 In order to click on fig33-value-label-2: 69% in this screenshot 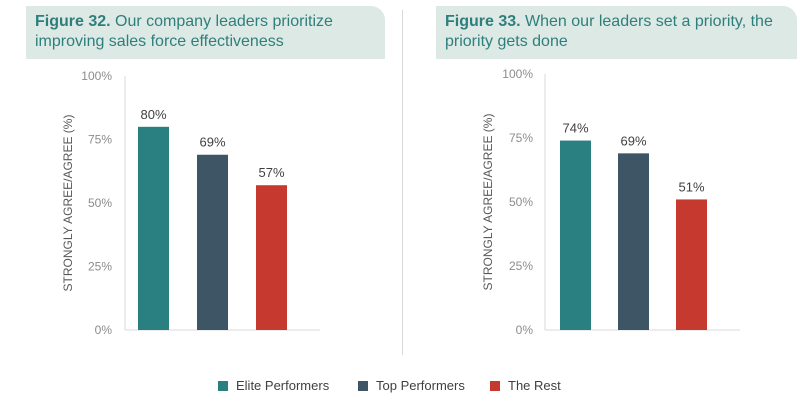, I will do `click(633, 140)`.